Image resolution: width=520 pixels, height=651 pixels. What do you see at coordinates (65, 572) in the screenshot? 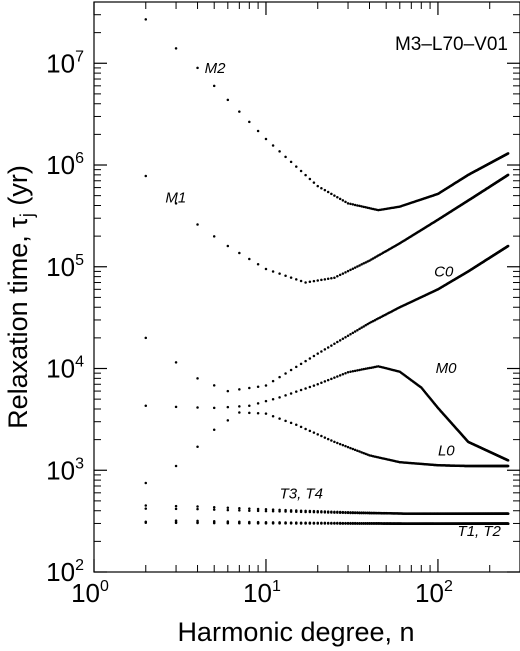
I see `y-tick-label: 10²` at bounding box center [65, 572].